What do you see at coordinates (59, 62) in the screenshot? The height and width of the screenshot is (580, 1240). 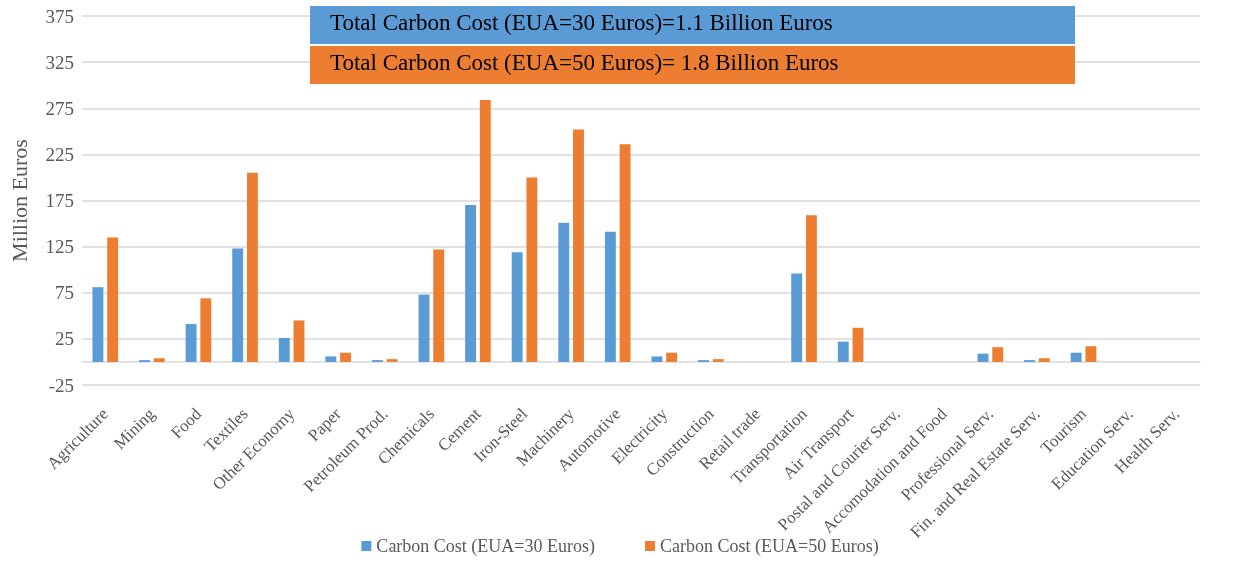 I see `y-tick-label: 325` at bounding box center [59, 62].